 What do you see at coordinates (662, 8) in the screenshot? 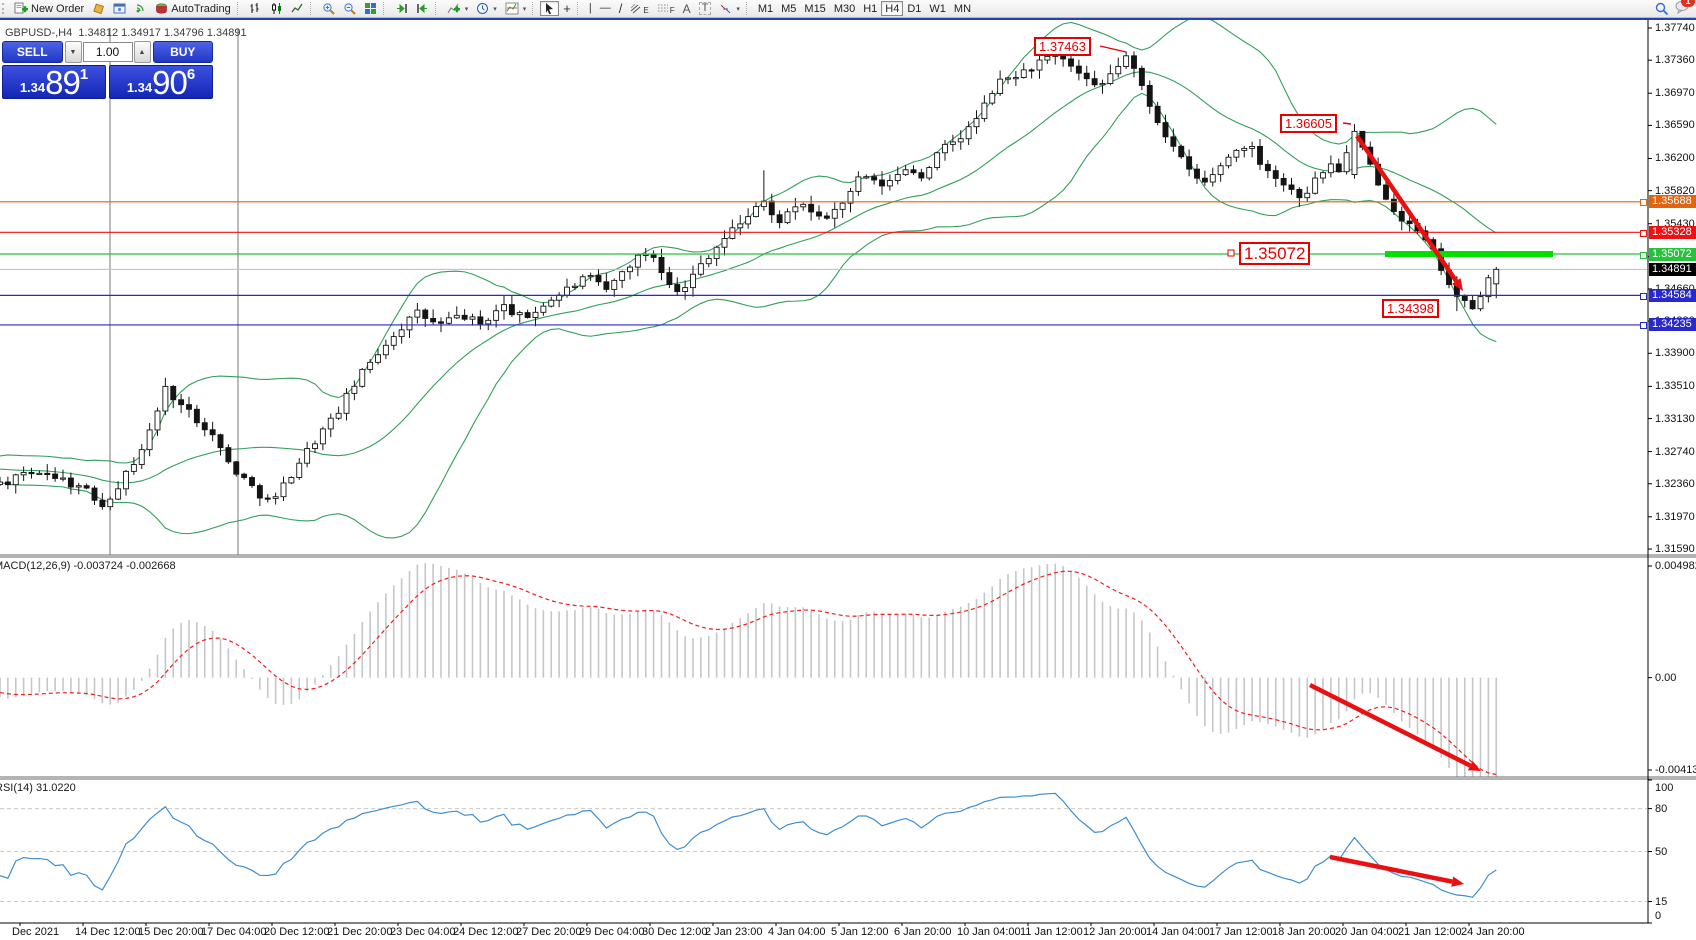
I see `fibonacci-icon` at bounding box center [662, 8].